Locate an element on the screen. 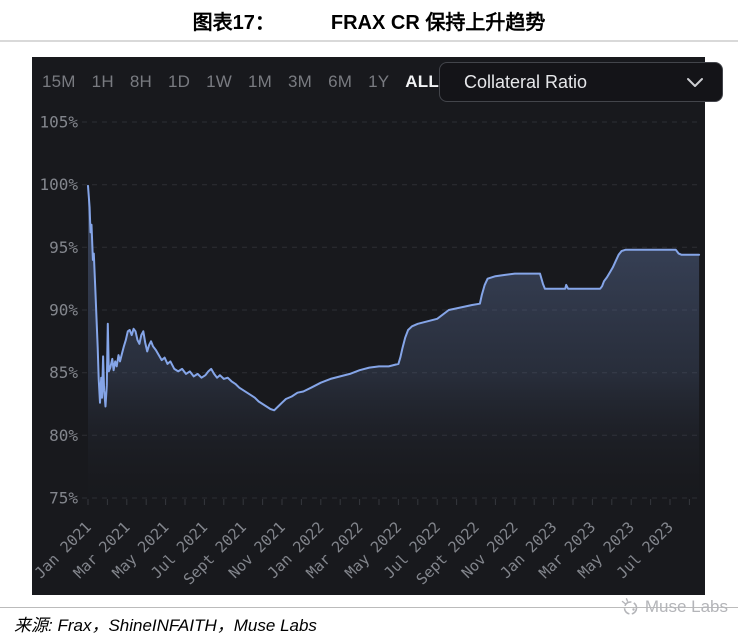 The image size is (738, 641). muse-labs-watermark: Muse Labs is located at coordinates (674, 607).